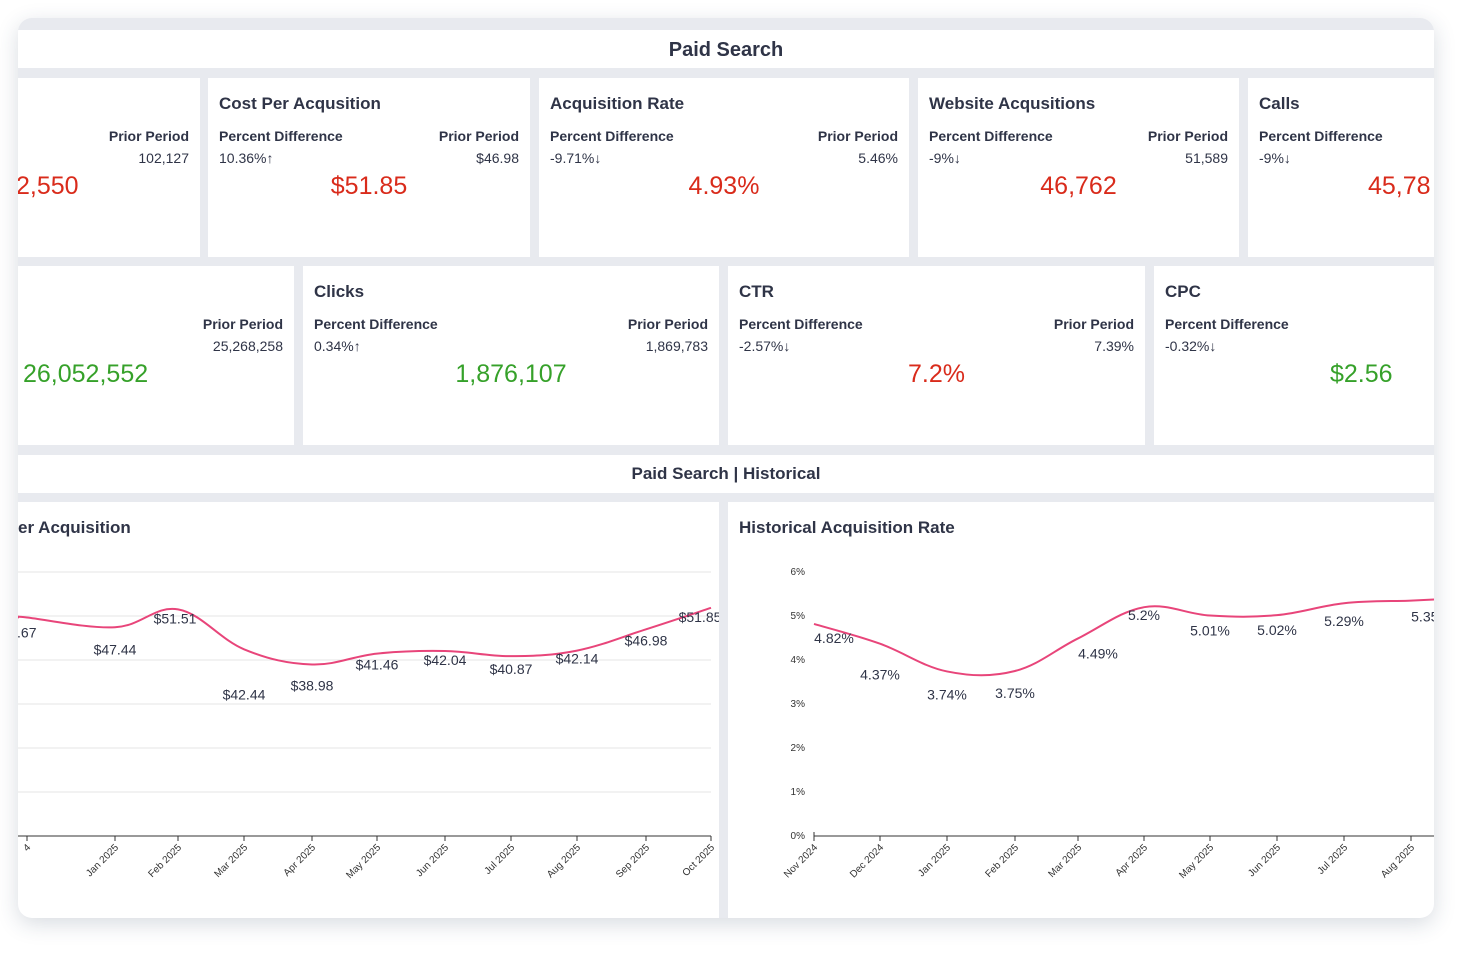 The width and height of the screenshot is (1476, 964). Describe the element at coordinates (847, 527) in the screenshot. I see `chart-title: Historical Acquisition Rate` at that location.